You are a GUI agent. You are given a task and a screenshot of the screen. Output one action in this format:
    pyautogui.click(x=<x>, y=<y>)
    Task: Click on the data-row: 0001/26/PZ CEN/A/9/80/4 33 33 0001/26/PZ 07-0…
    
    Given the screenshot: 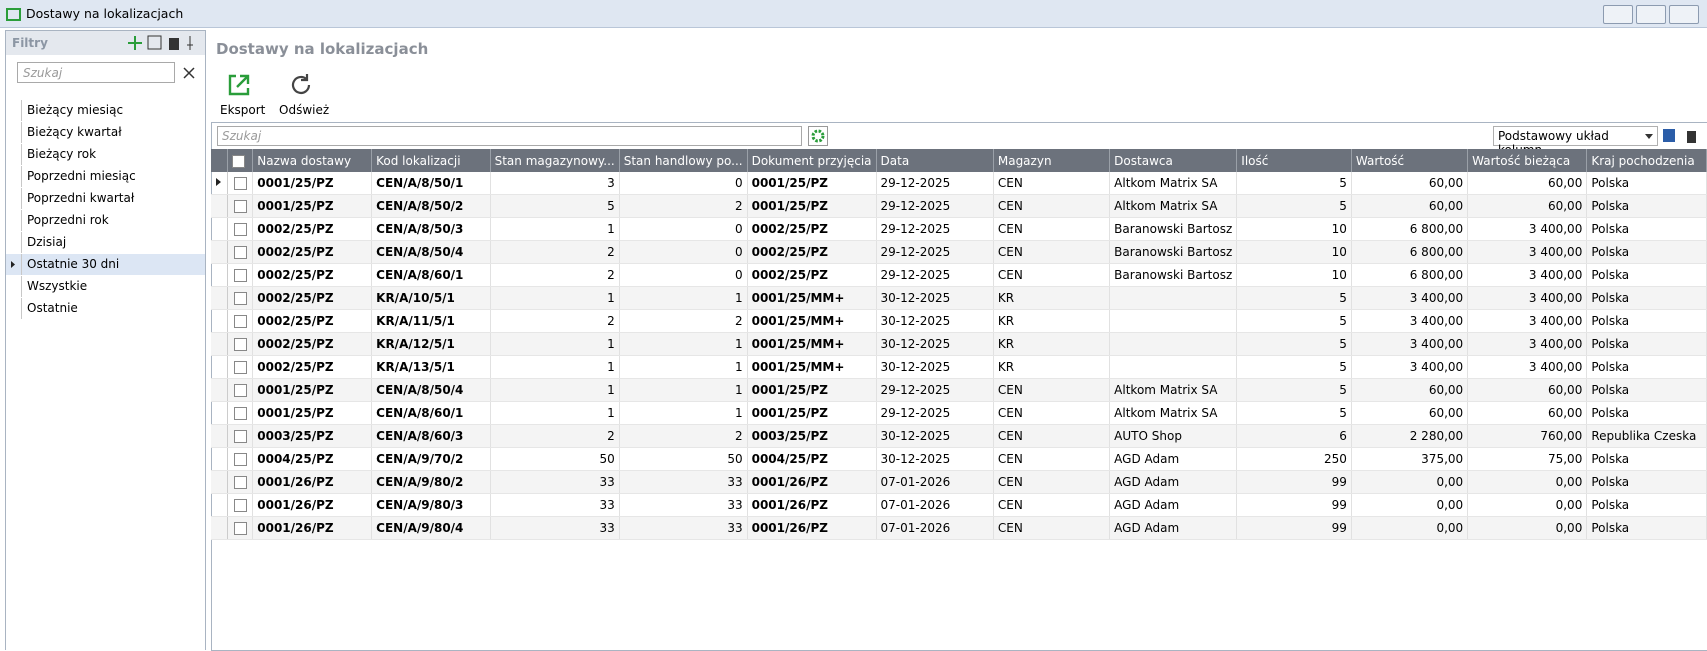 What is the action you would take?
    pyautogui.click(x=959, y=528)
    